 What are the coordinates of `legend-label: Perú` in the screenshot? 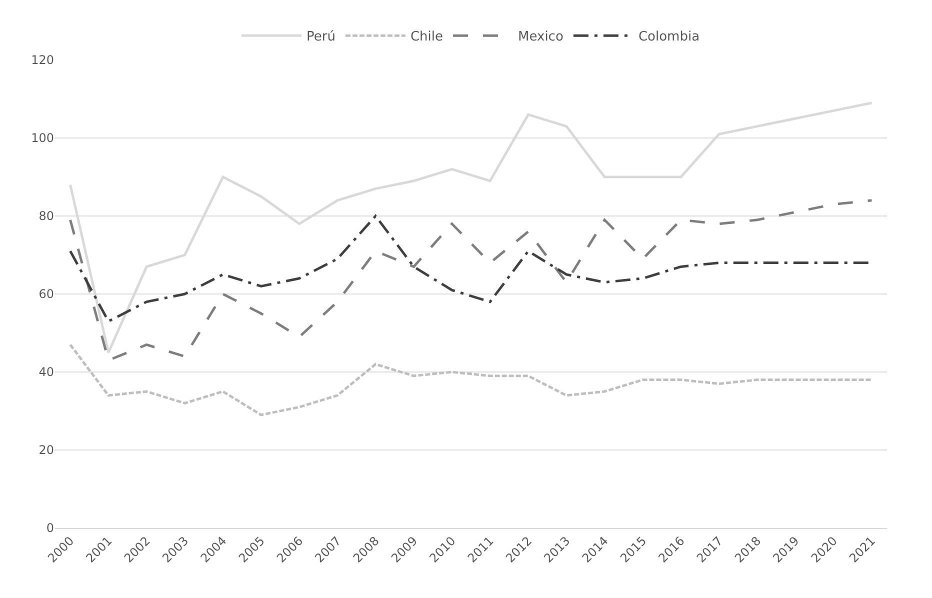 It's located at (321, 37).